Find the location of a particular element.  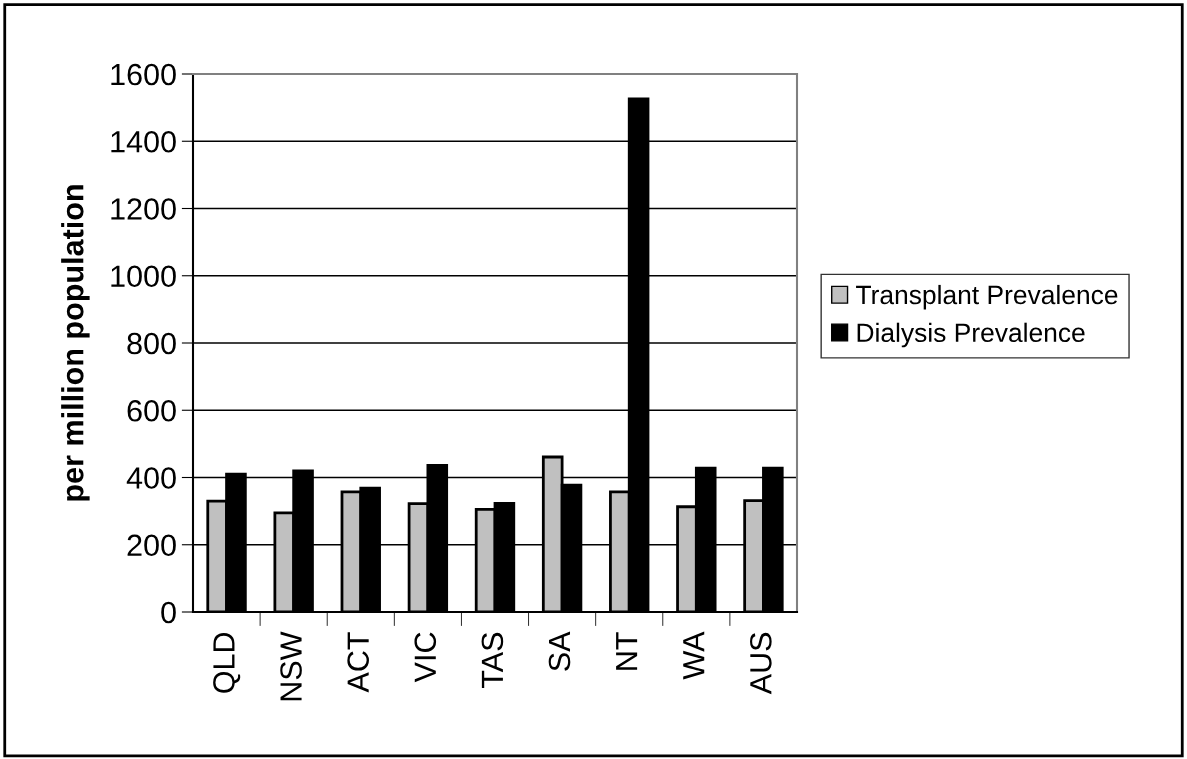

y-tick-label: 1600 is located at coordinates (143, 74).